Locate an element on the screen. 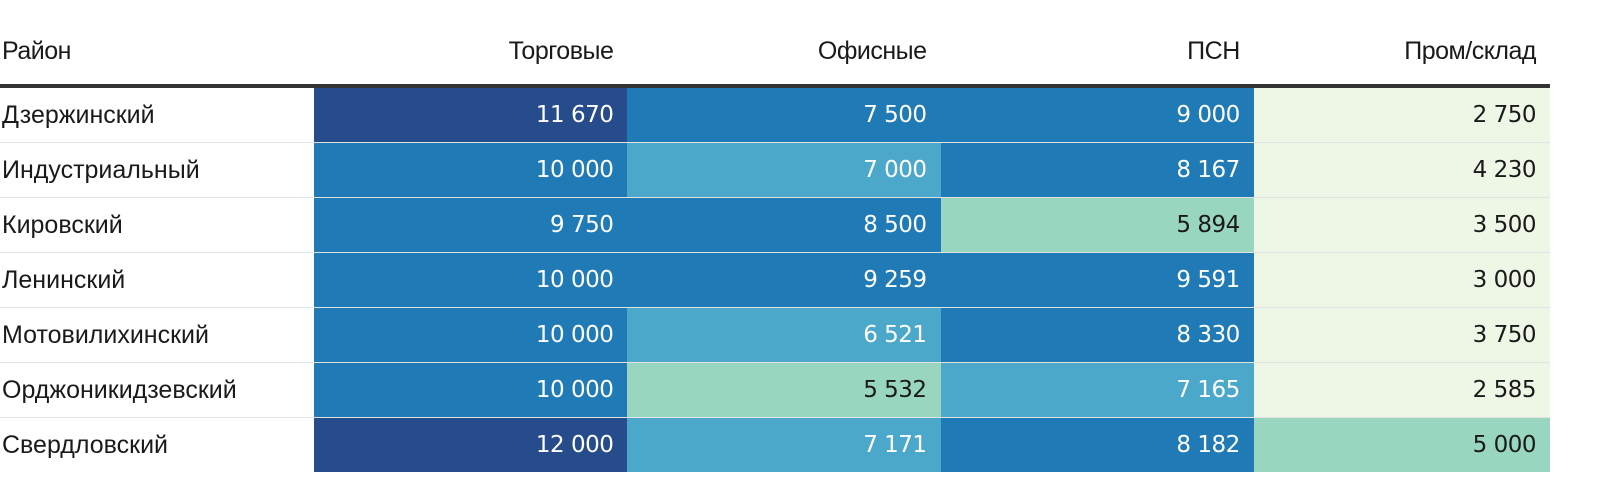  heatmap-cell: 6 521 is located at coordinates (784, 335).